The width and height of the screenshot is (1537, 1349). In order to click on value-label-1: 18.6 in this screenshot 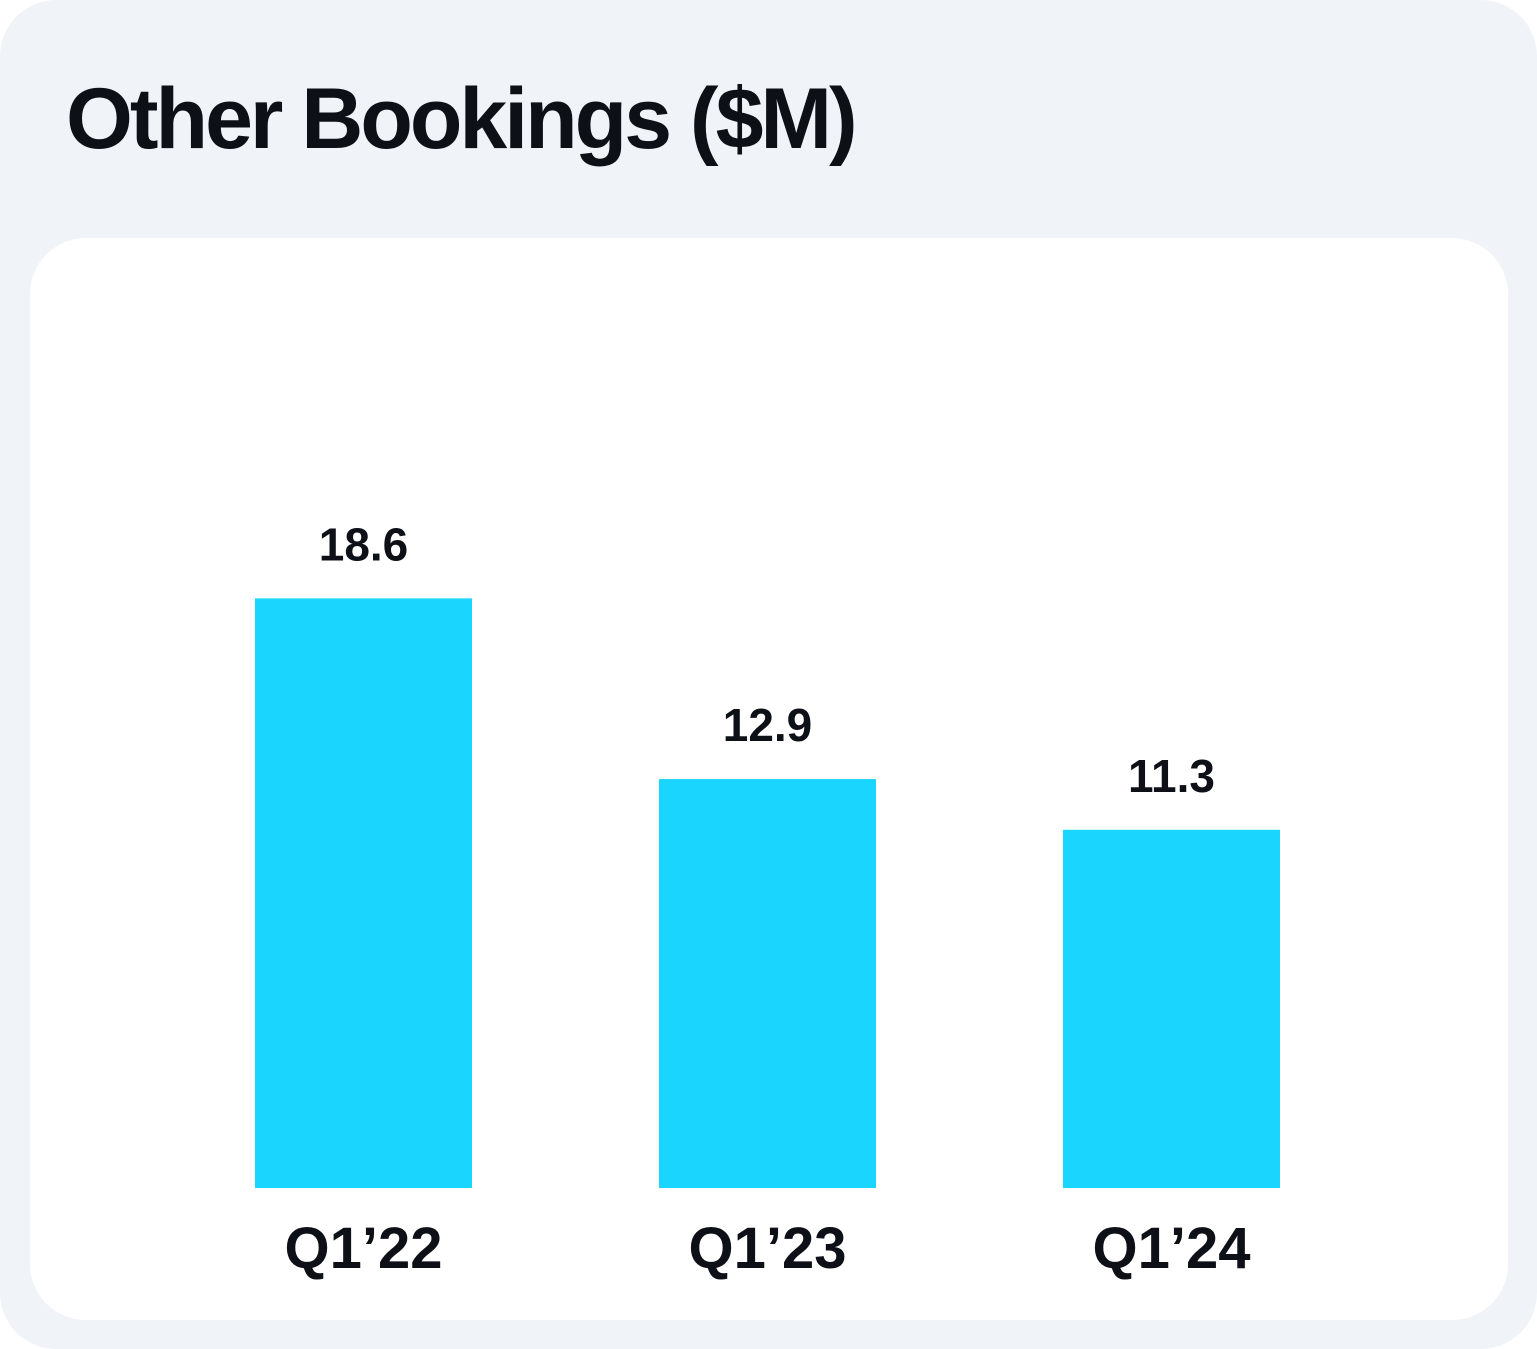, I will do `click(364, 544)`.